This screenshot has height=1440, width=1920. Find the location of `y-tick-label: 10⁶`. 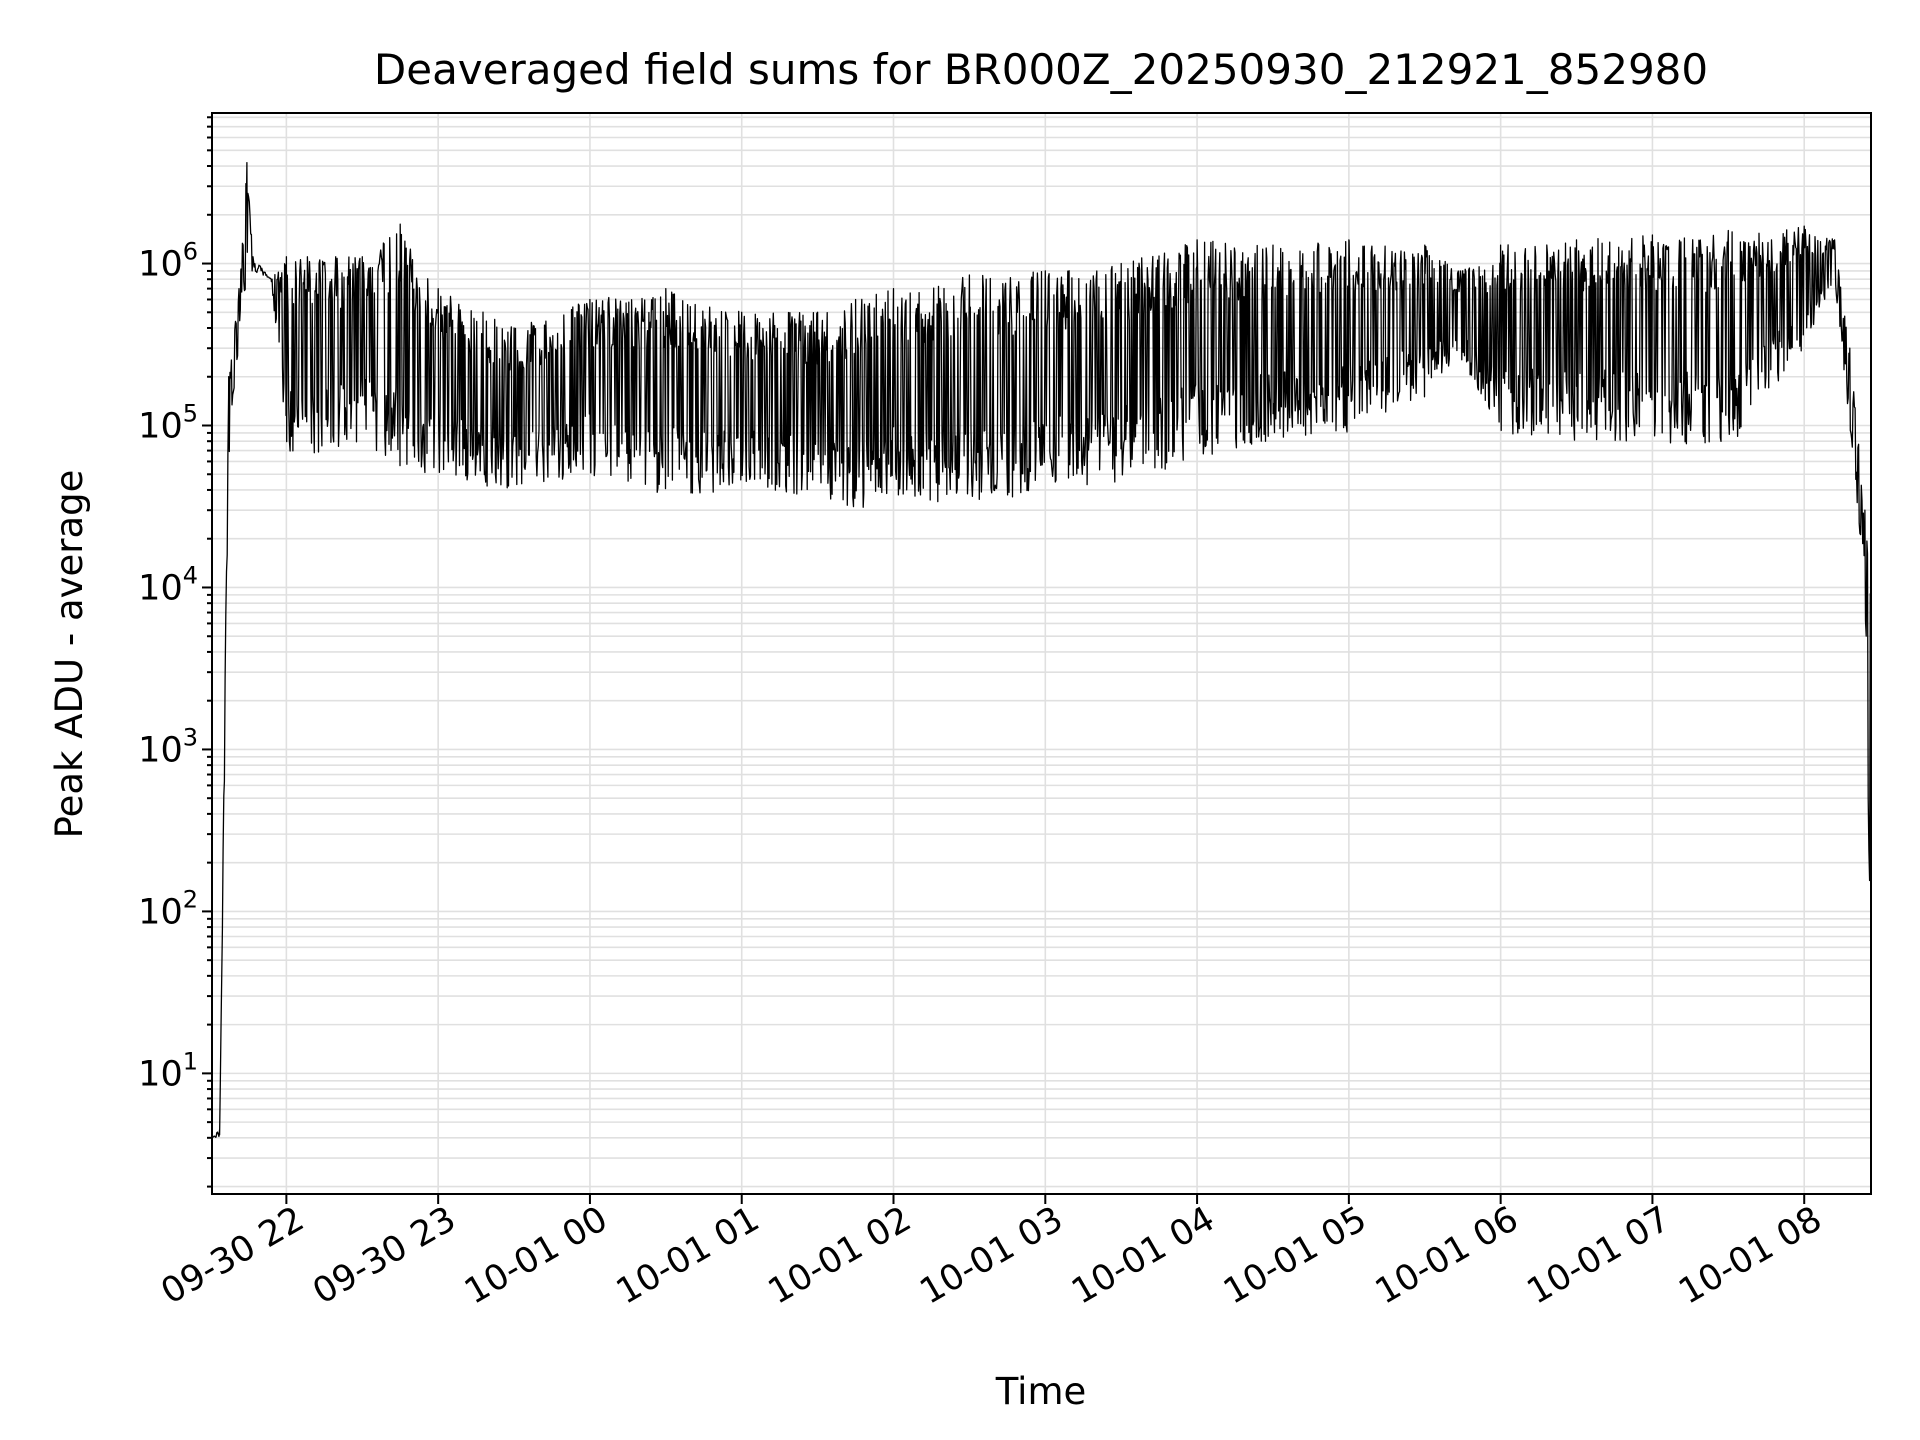

y-tick-label: 10⁶ is located at coordinates (168, 261).